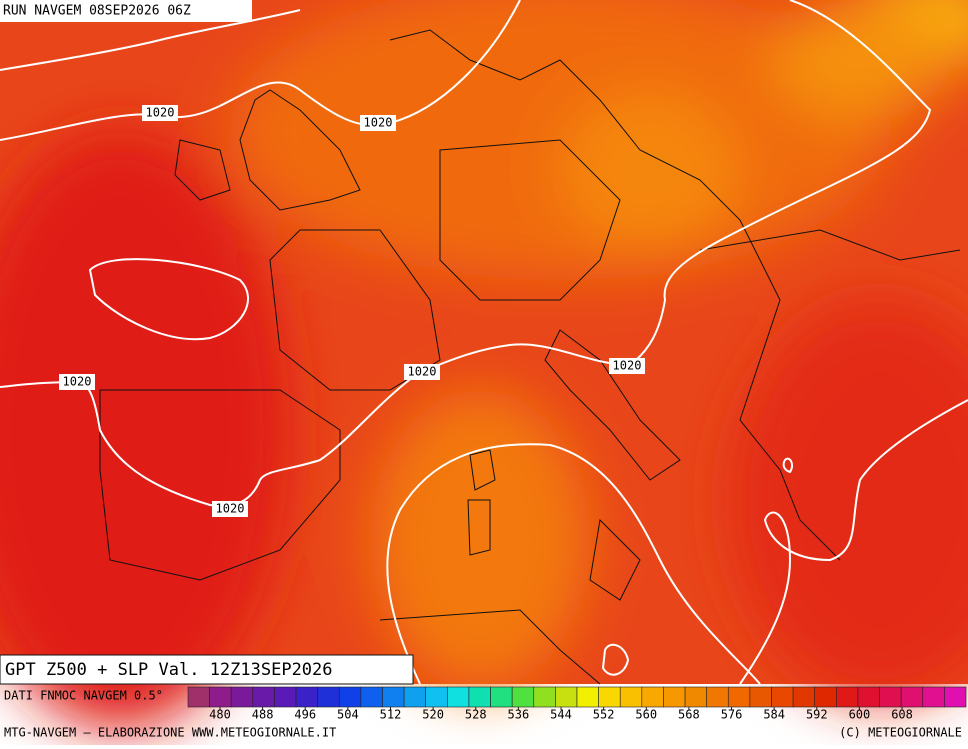  What do you see at coordinates (433, 715) in the screenshot?
I see `colorbar-tick-label: 520` at bounding box center [433, 715].